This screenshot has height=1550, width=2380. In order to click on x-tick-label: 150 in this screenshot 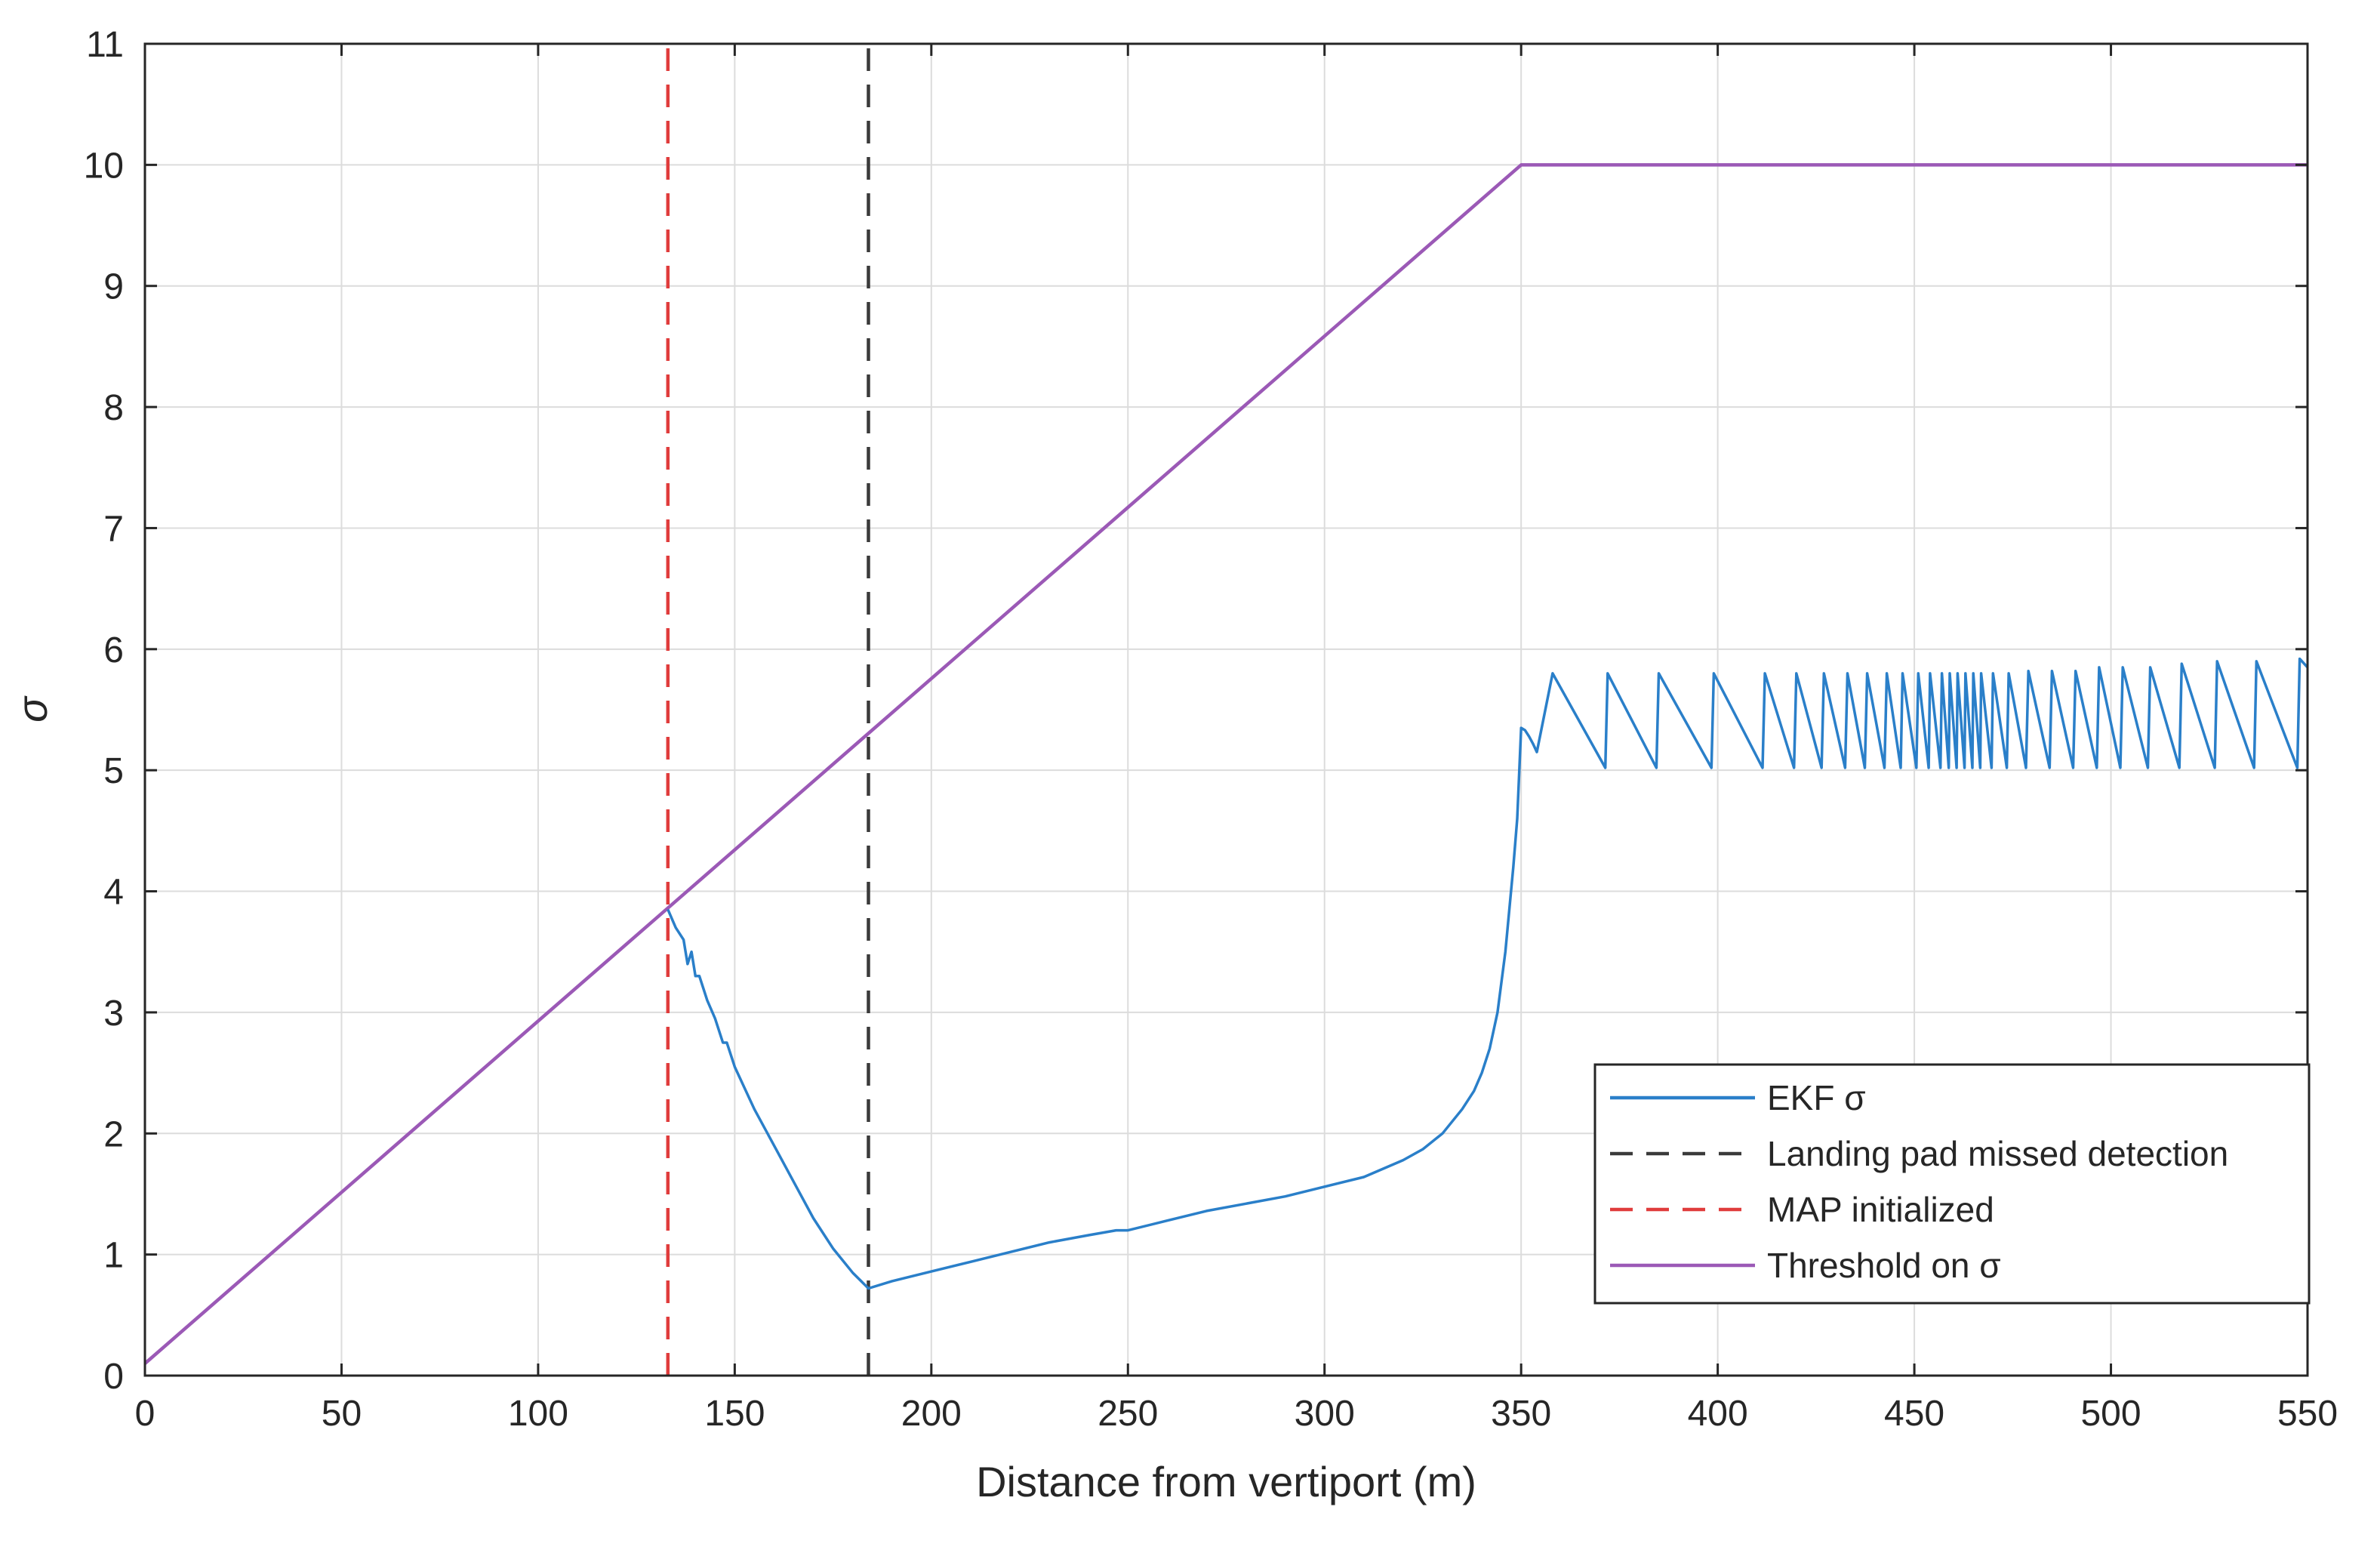, I will do `click(734, 1414)`.